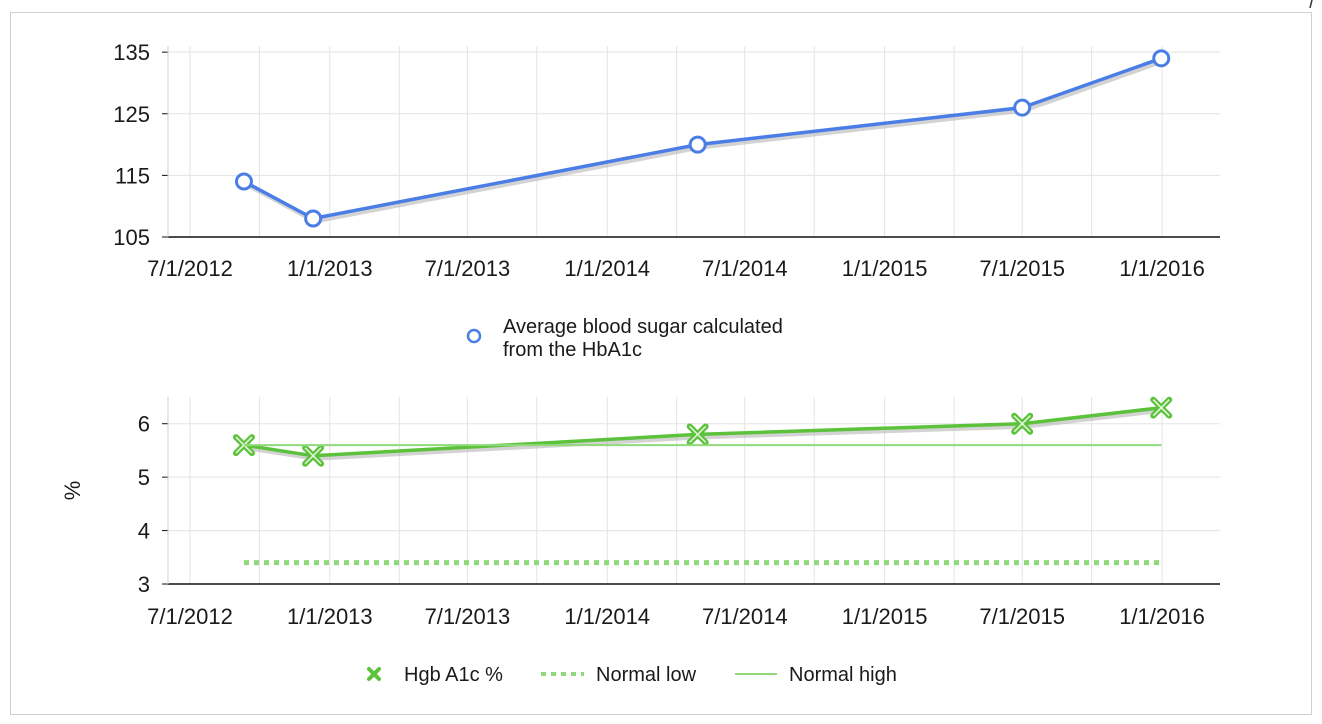 Image resolution: width=1322 pixels, height=724 pixels. What do you see at coordinates (132, 175) in the screenshot?
I see `y-tick-label: 115` at bounding box center [132, 175].